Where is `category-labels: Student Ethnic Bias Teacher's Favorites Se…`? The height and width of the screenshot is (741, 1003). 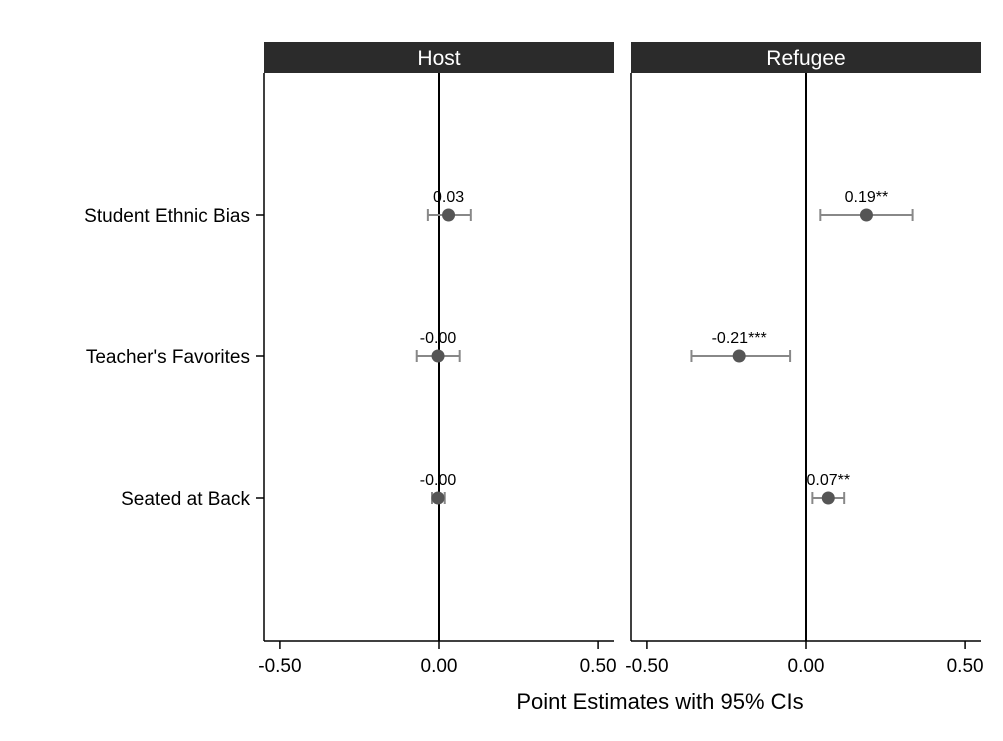 category-labels: Student Ethnic Bias Teacher's Favorites Se… is located at coordinates (174, 358).